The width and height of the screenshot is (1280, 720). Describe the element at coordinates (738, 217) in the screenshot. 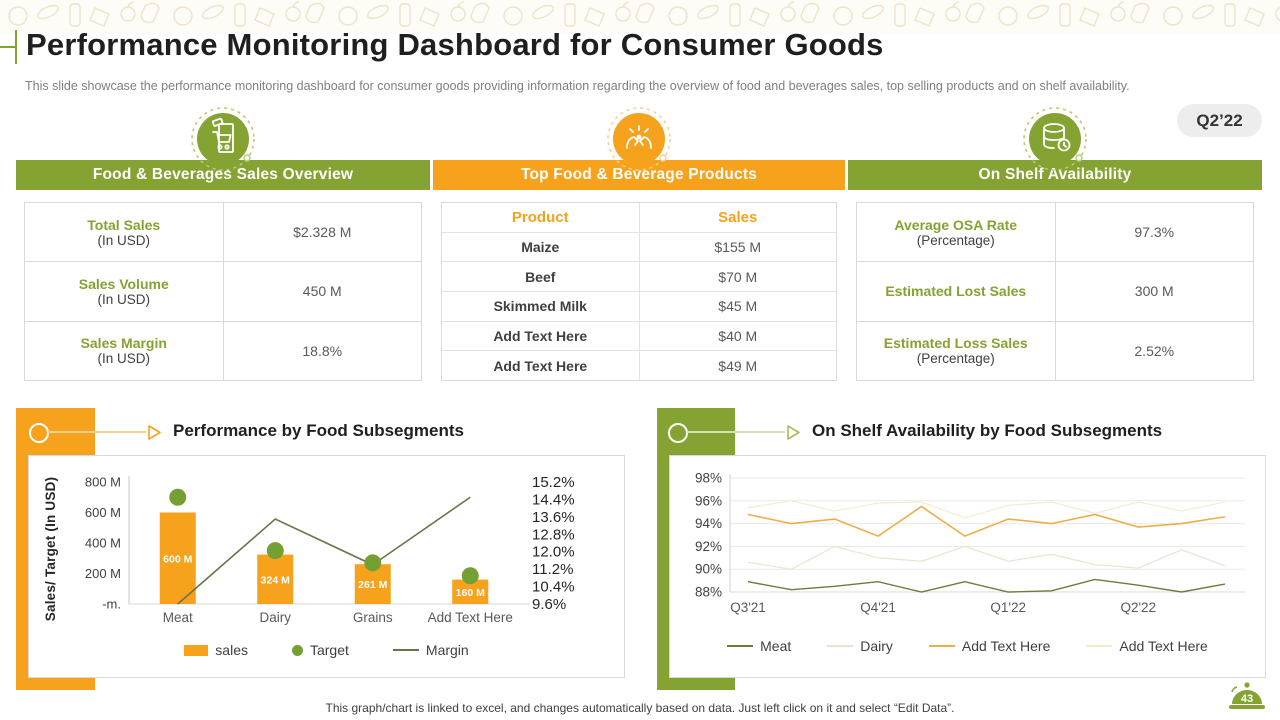

I see `column-header-sales: Sales` at that location.